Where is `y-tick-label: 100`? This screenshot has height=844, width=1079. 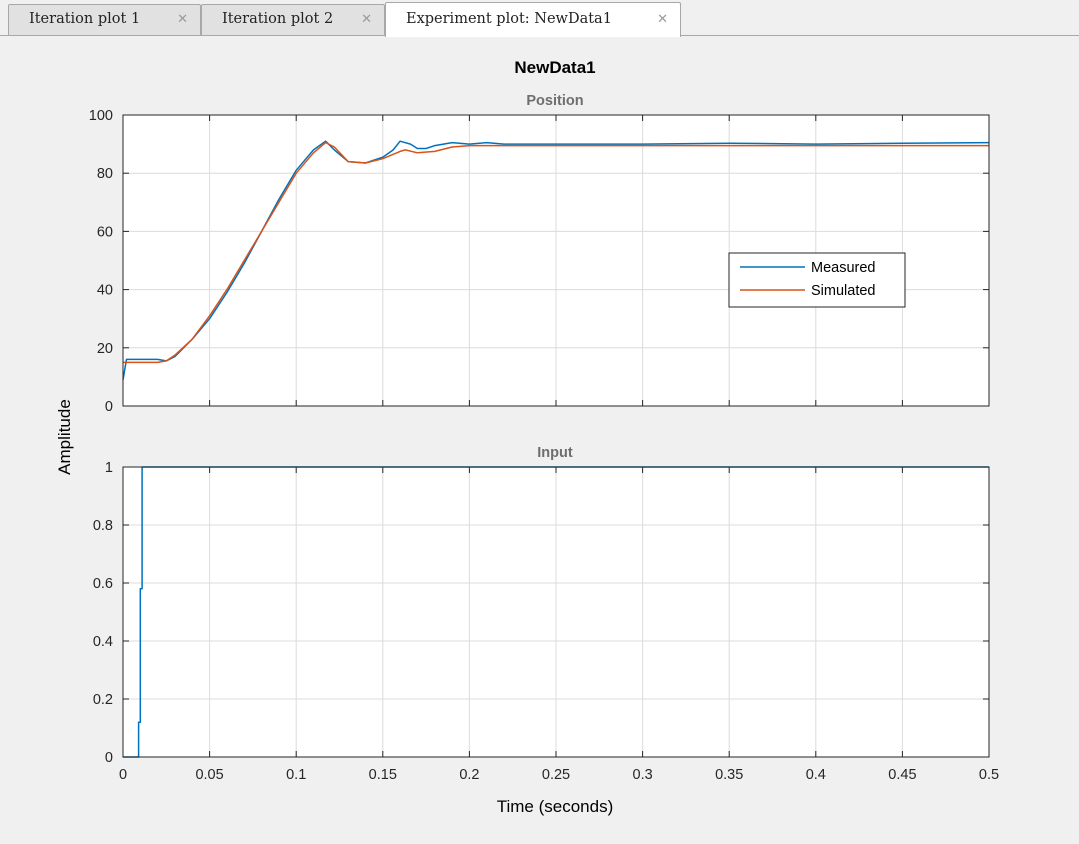
y-tick-label: 100 is located at coordinates (101, 116).